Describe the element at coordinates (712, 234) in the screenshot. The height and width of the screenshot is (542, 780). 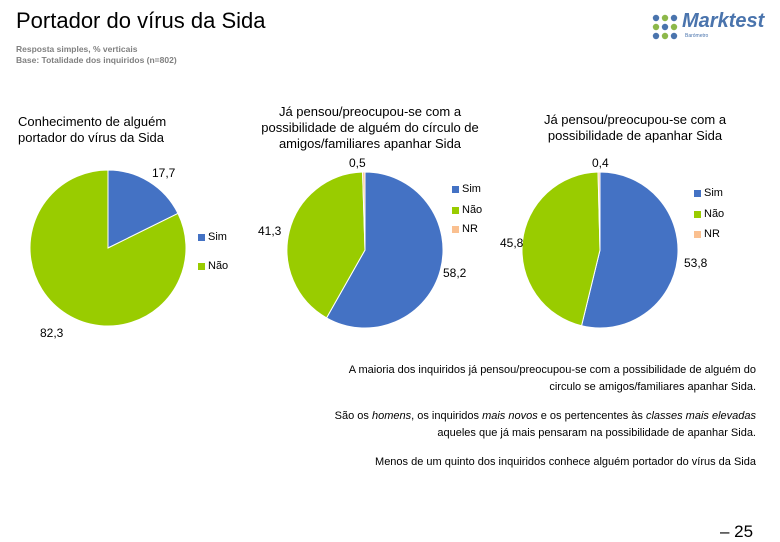
I see `chart3-legend-nr: NR` at that location.